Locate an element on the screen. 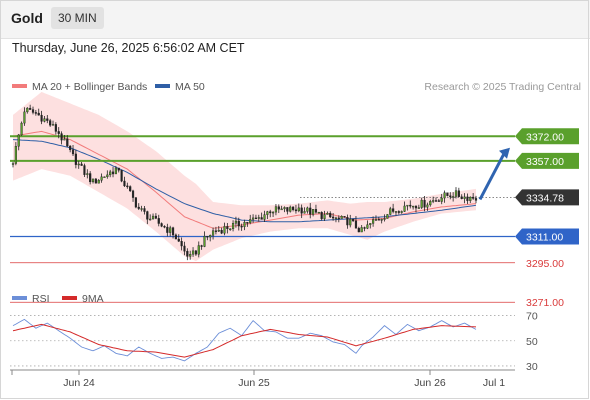  rsi-ma-legend-label: 9MA is located at coordinates (93, 299).